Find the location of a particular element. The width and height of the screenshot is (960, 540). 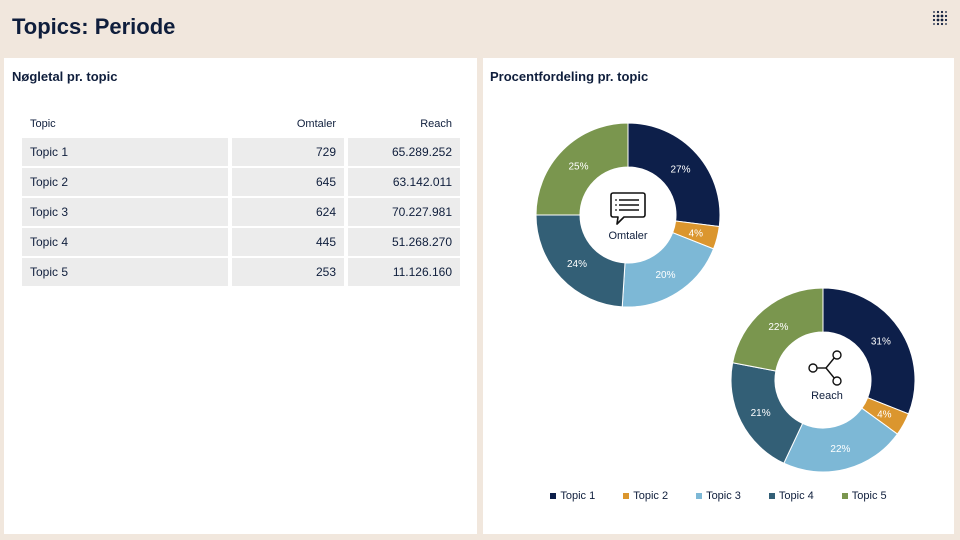

table-cell-topic: Topic 4 is located at coordinates (125, 242).